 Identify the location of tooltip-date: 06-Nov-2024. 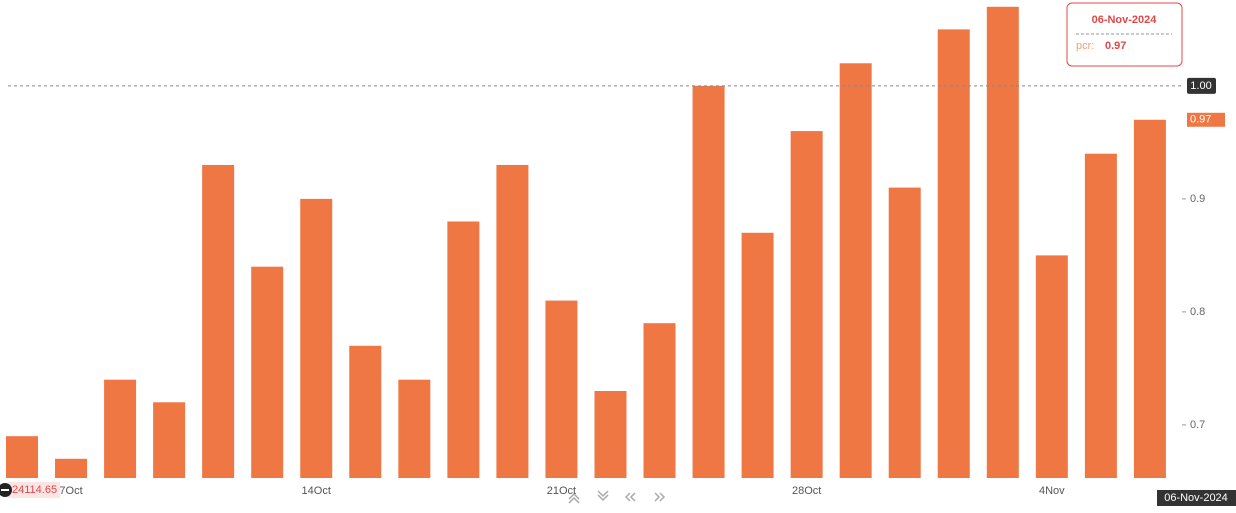
(1125, 20).